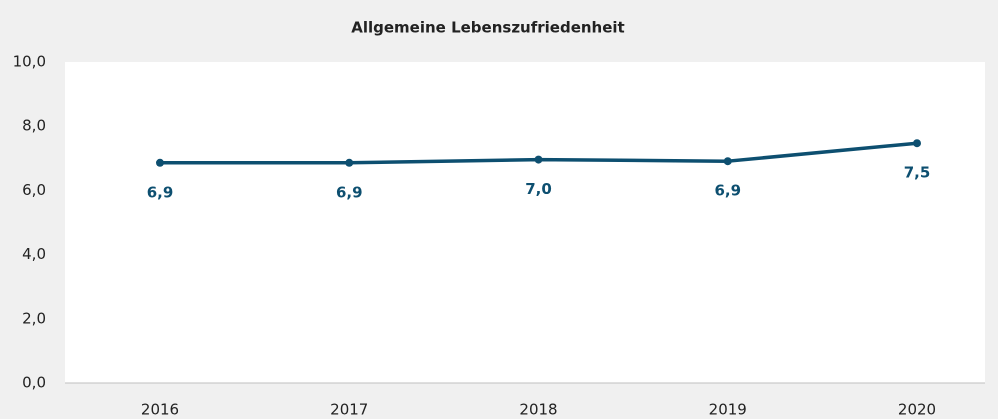 This screenshot has height=419, width=998. What do you see at coordinates (487, 28) in the screenshot?
I see `chart-title: Allgemeine Lebenszufriedenheit` at bounding box center [487, 28].